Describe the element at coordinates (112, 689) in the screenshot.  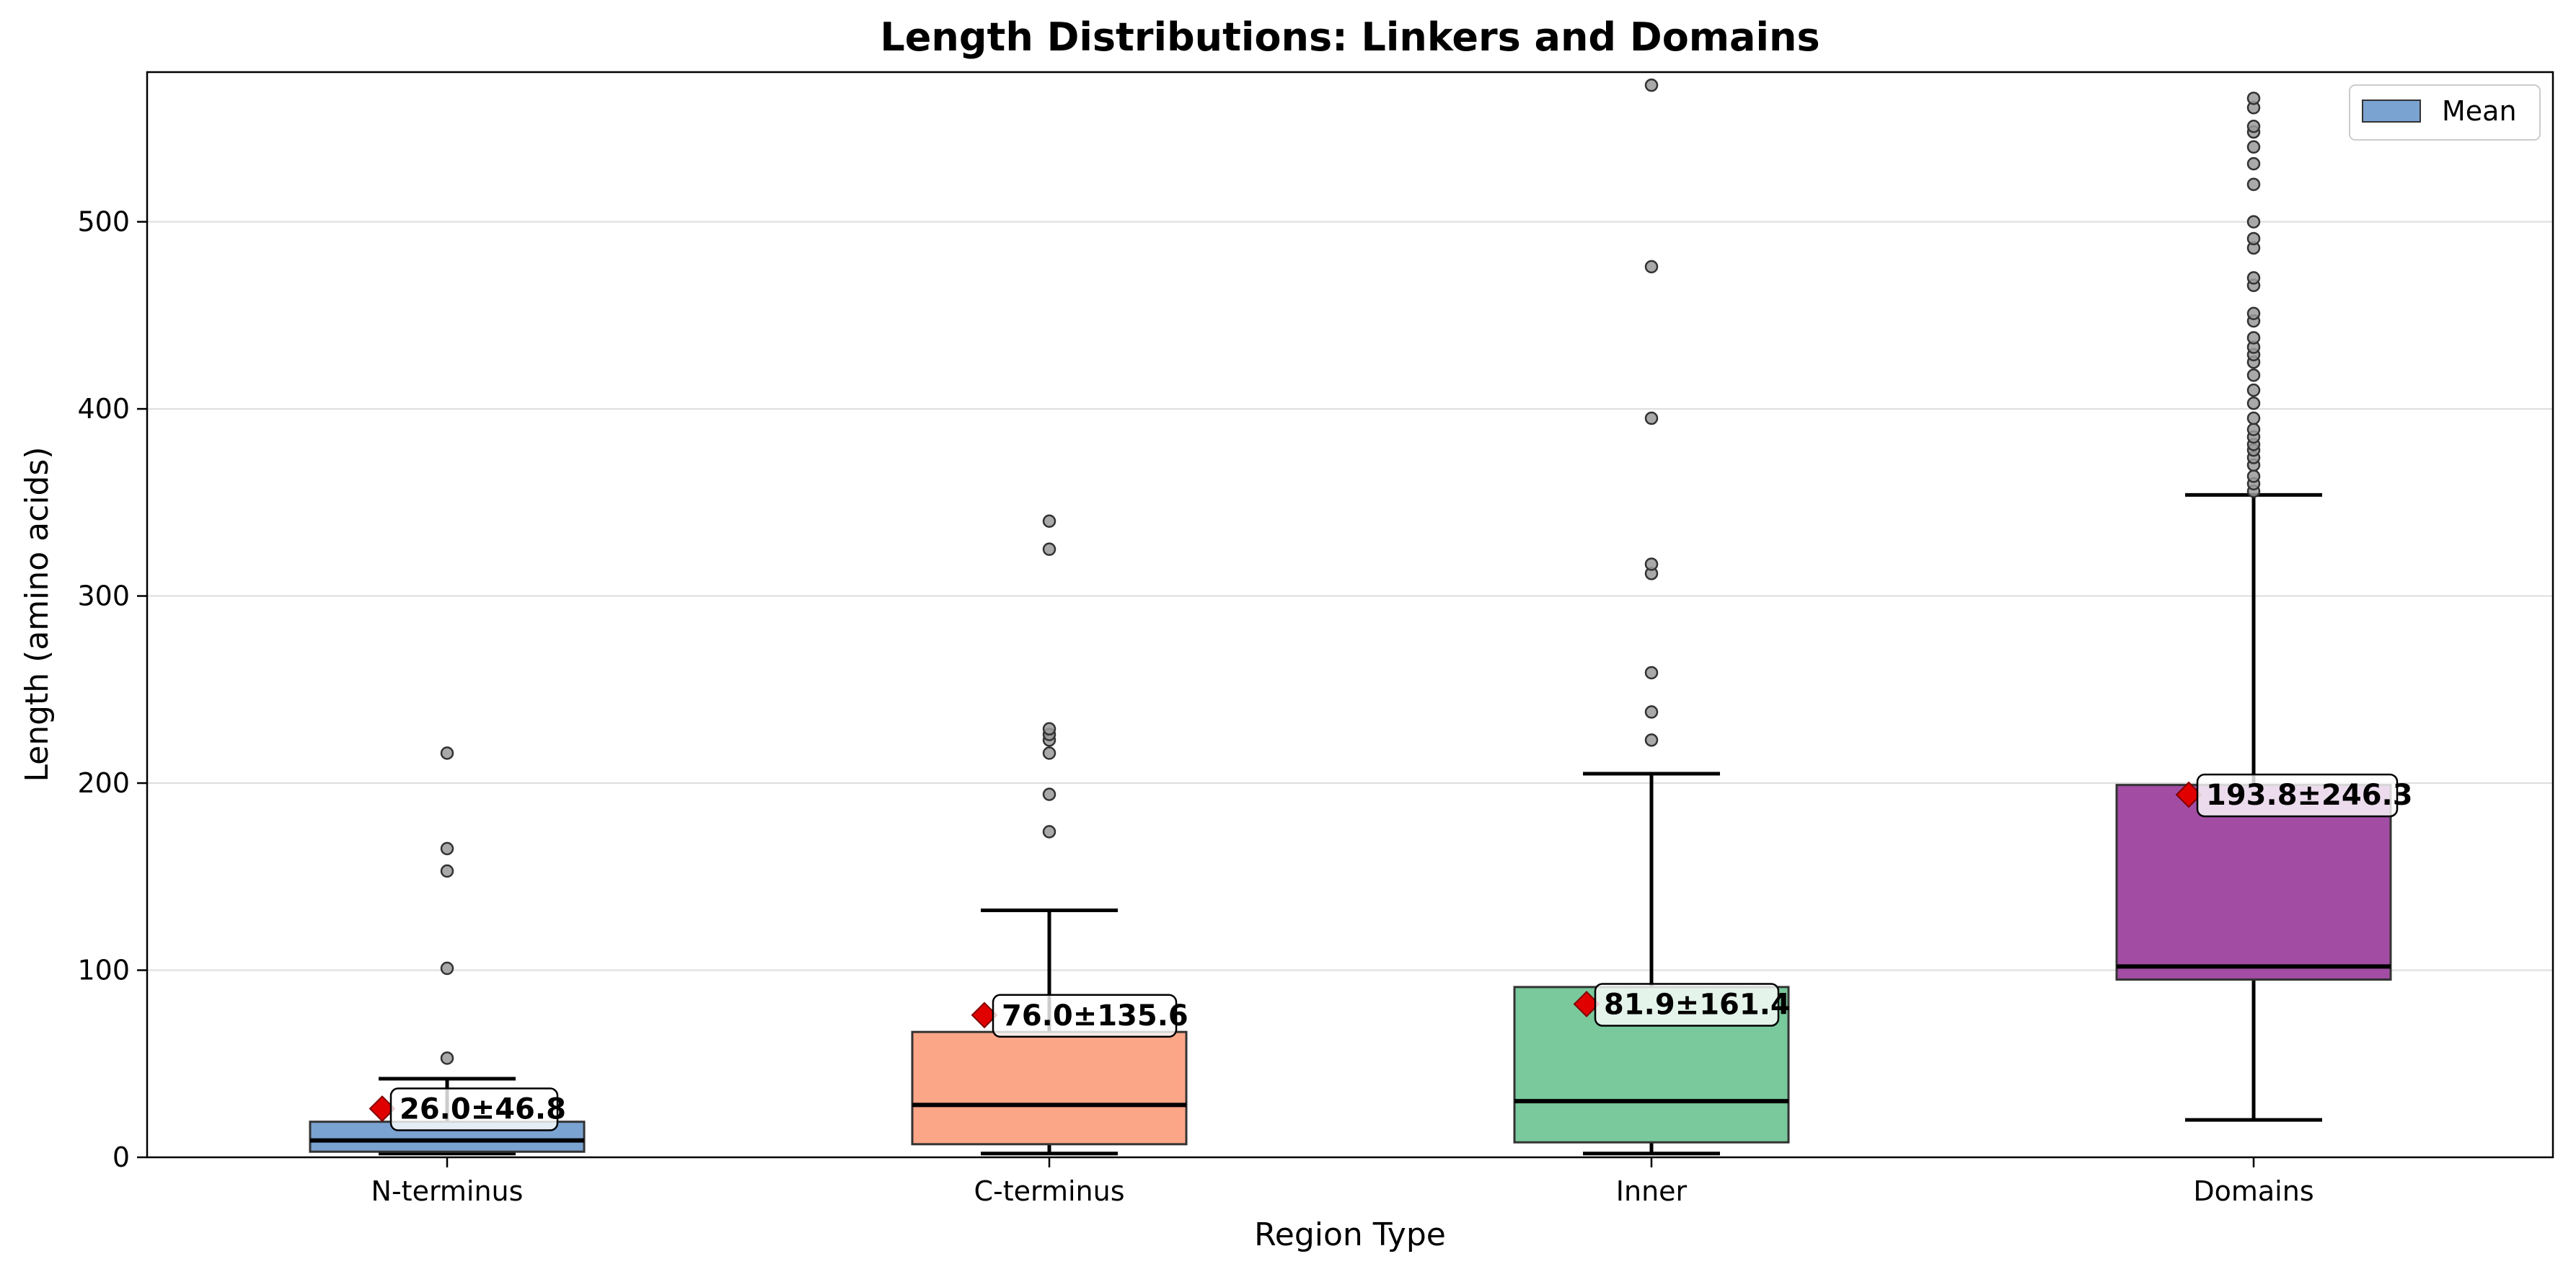
I see `y-axis-ticks: 0 100 200 300 400 500` at that location.